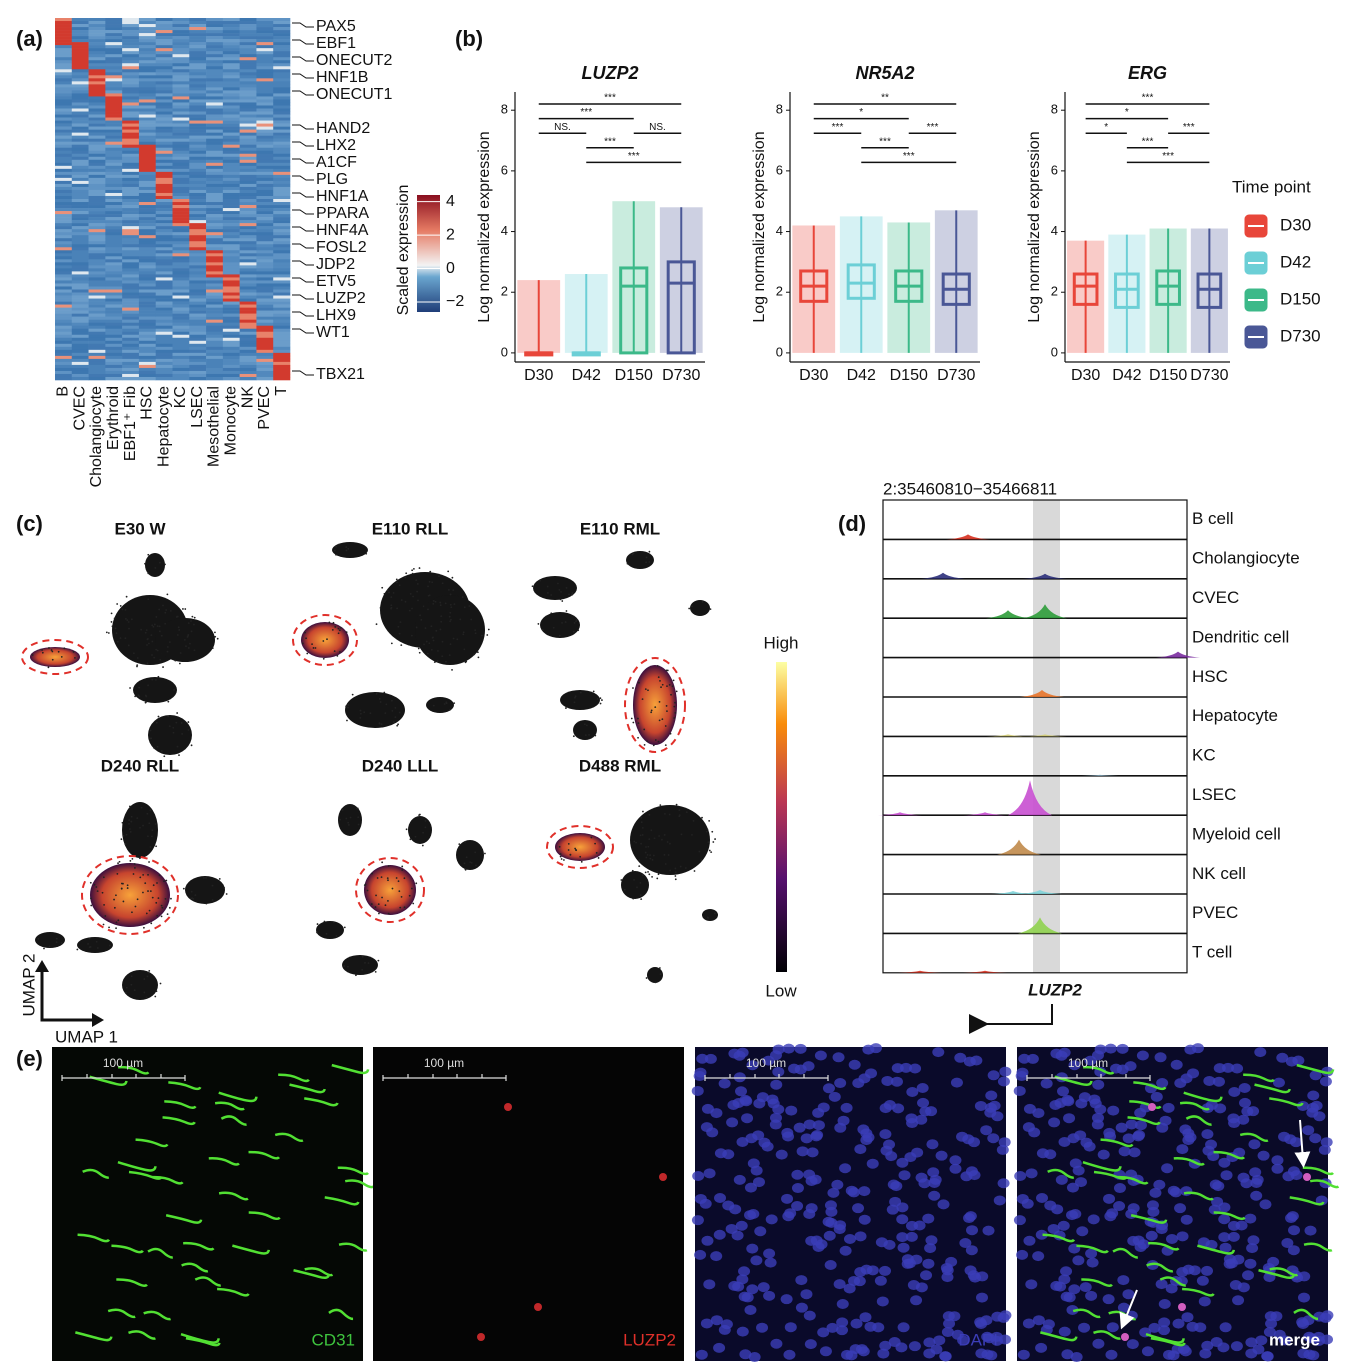 This screenshot has width=1349, height=1371. I want to click on pointer-arrow, so click(1302, 1143).